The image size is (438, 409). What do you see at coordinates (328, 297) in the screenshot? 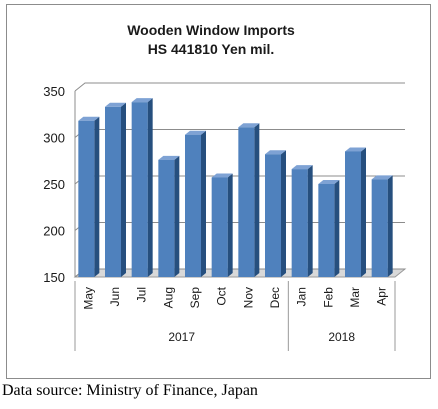
I see `x-category-label: Feb` at bounding box center [328, 297].